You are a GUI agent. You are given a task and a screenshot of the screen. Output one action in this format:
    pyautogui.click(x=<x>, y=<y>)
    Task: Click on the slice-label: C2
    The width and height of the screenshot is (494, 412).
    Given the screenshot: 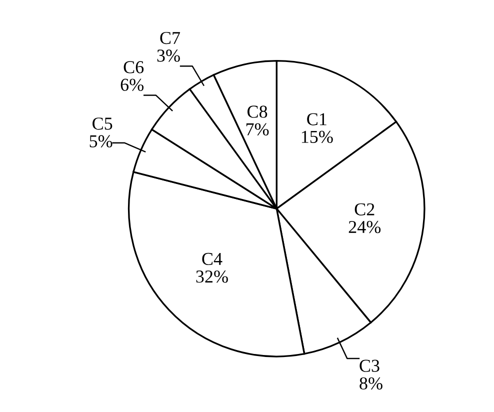 What is the action you would take?
    pyautogui.click(x=364, y=209)
    